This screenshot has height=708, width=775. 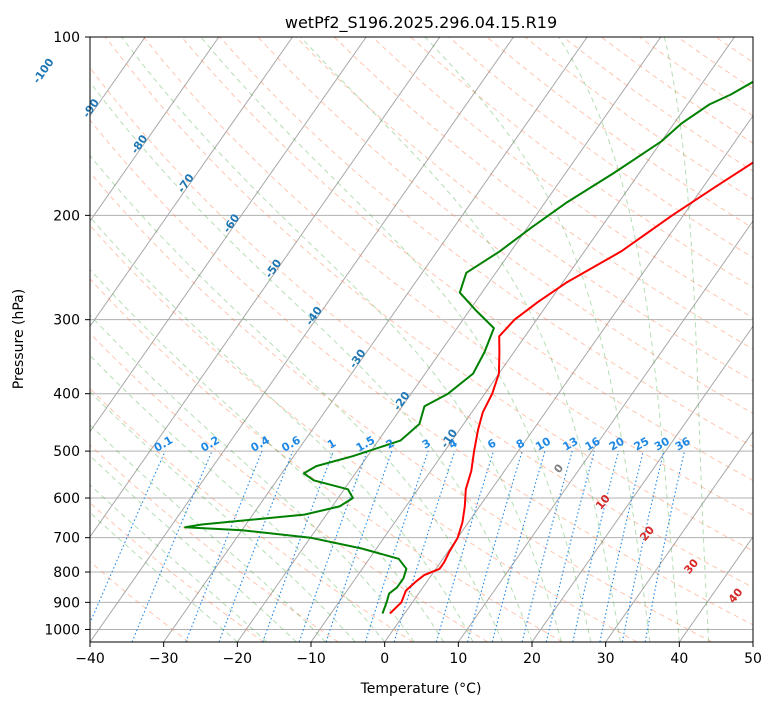 What do you see at coordinates (66, 321) in the screenshot?
I see `y-tick-label: 300` at bounding box center [66, 321].